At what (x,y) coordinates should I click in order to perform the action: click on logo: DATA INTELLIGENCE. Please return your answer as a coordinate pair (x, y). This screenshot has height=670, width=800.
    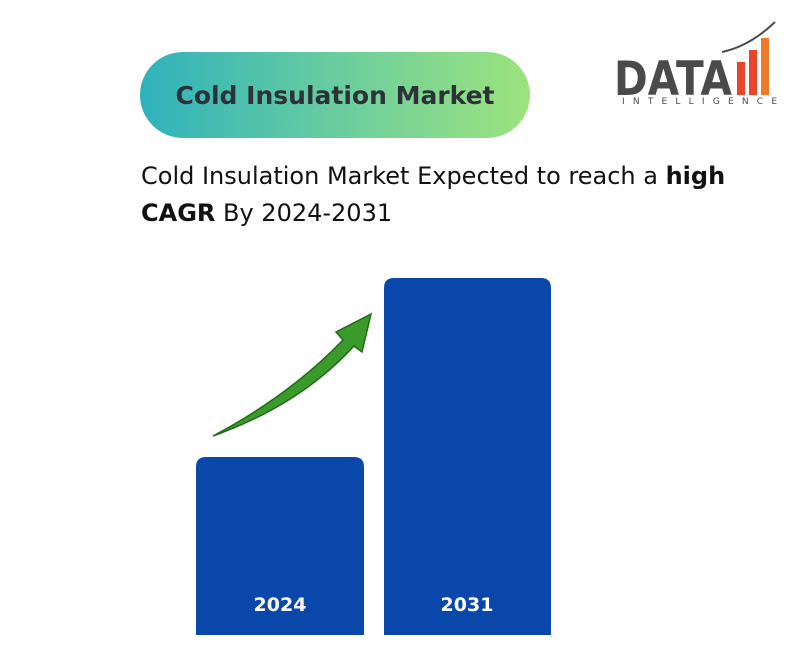
    Looking at the image, I should click on (695, 64).